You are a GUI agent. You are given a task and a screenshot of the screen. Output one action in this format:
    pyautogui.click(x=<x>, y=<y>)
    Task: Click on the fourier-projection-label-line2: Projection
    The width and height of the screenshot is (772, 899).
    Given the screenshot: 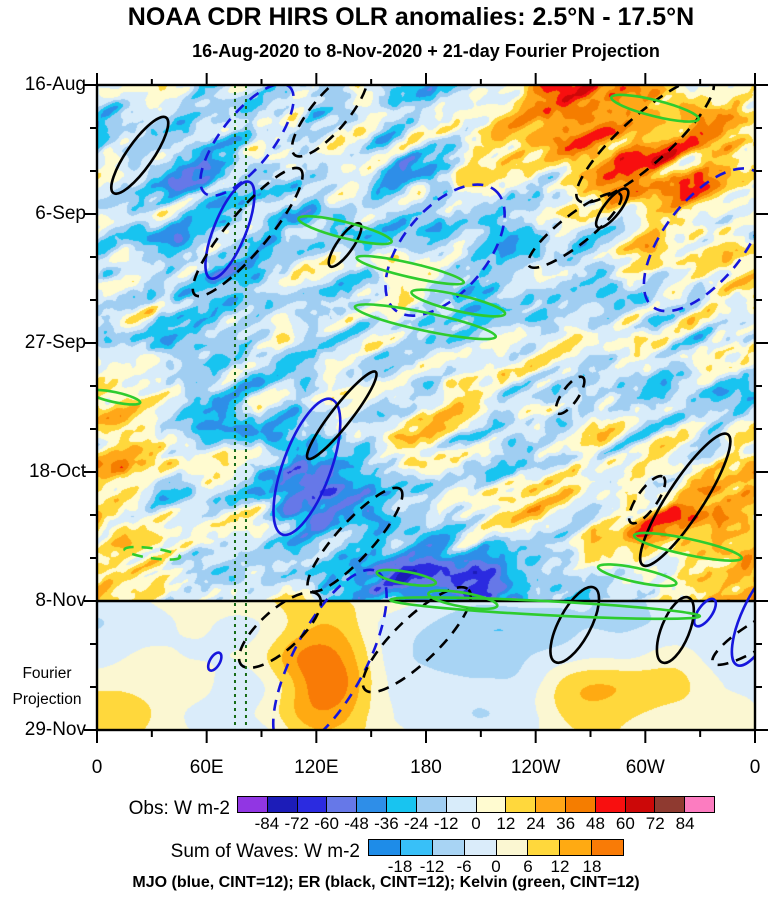 What is the action you would take?
    pyautogui.click(x=47, y=699)
    